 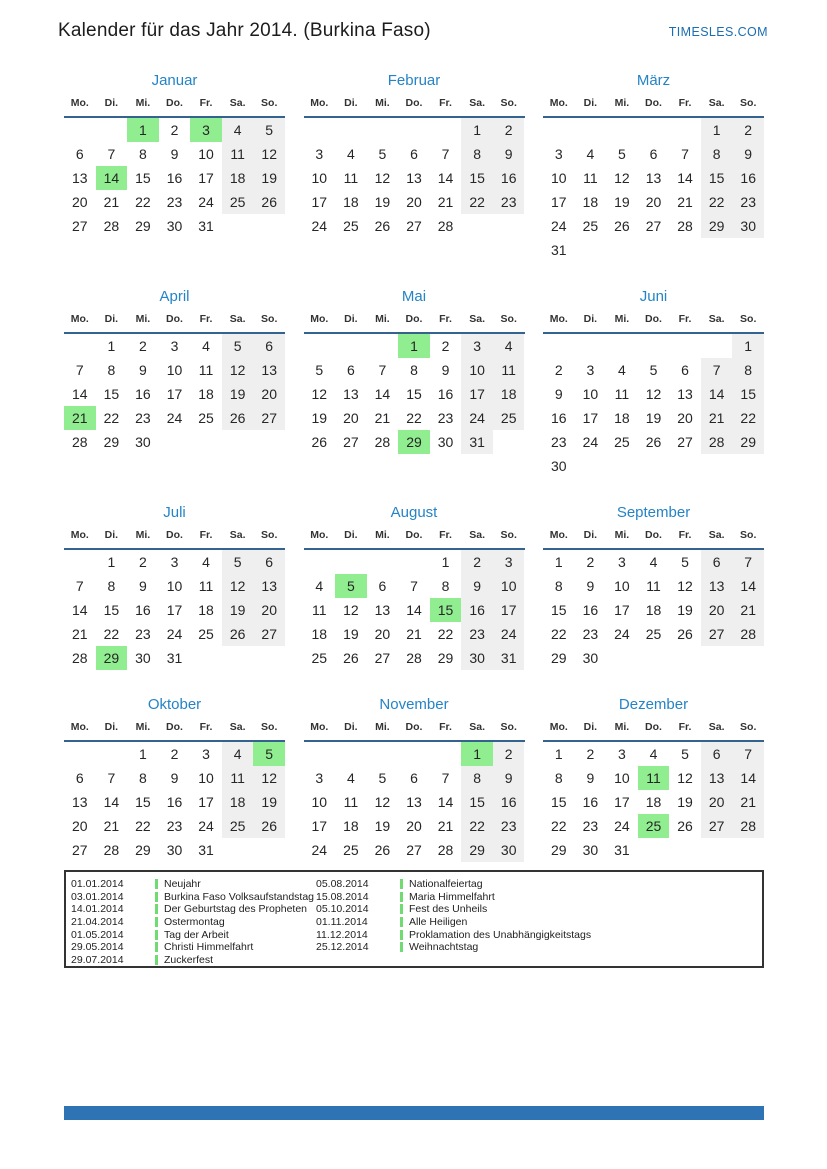 What do you see at coordinates (414, 727) in the screenshot?
I see `weekday-header: Do.` at bounding box center [414, 727].